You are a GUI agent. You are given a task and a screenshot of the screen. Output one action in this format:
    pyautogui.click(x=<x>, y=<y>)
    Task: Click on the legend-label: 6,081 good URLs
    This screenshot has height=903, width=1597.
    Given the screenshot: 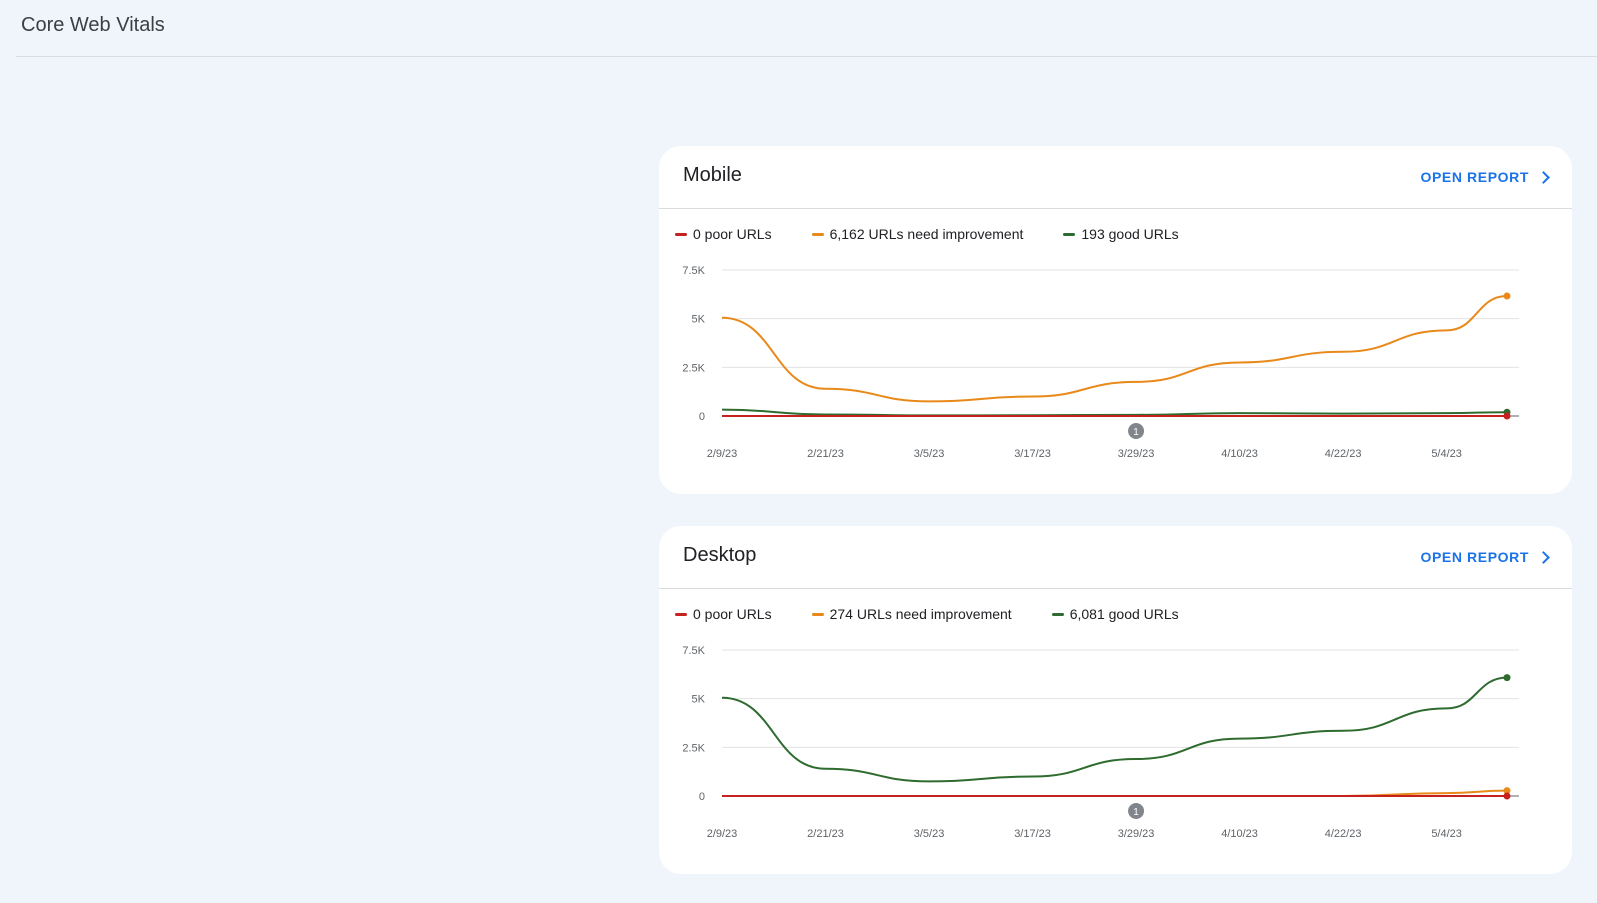 What is the action you would take?
    pyautogui.click(x=1124, y=614)
    